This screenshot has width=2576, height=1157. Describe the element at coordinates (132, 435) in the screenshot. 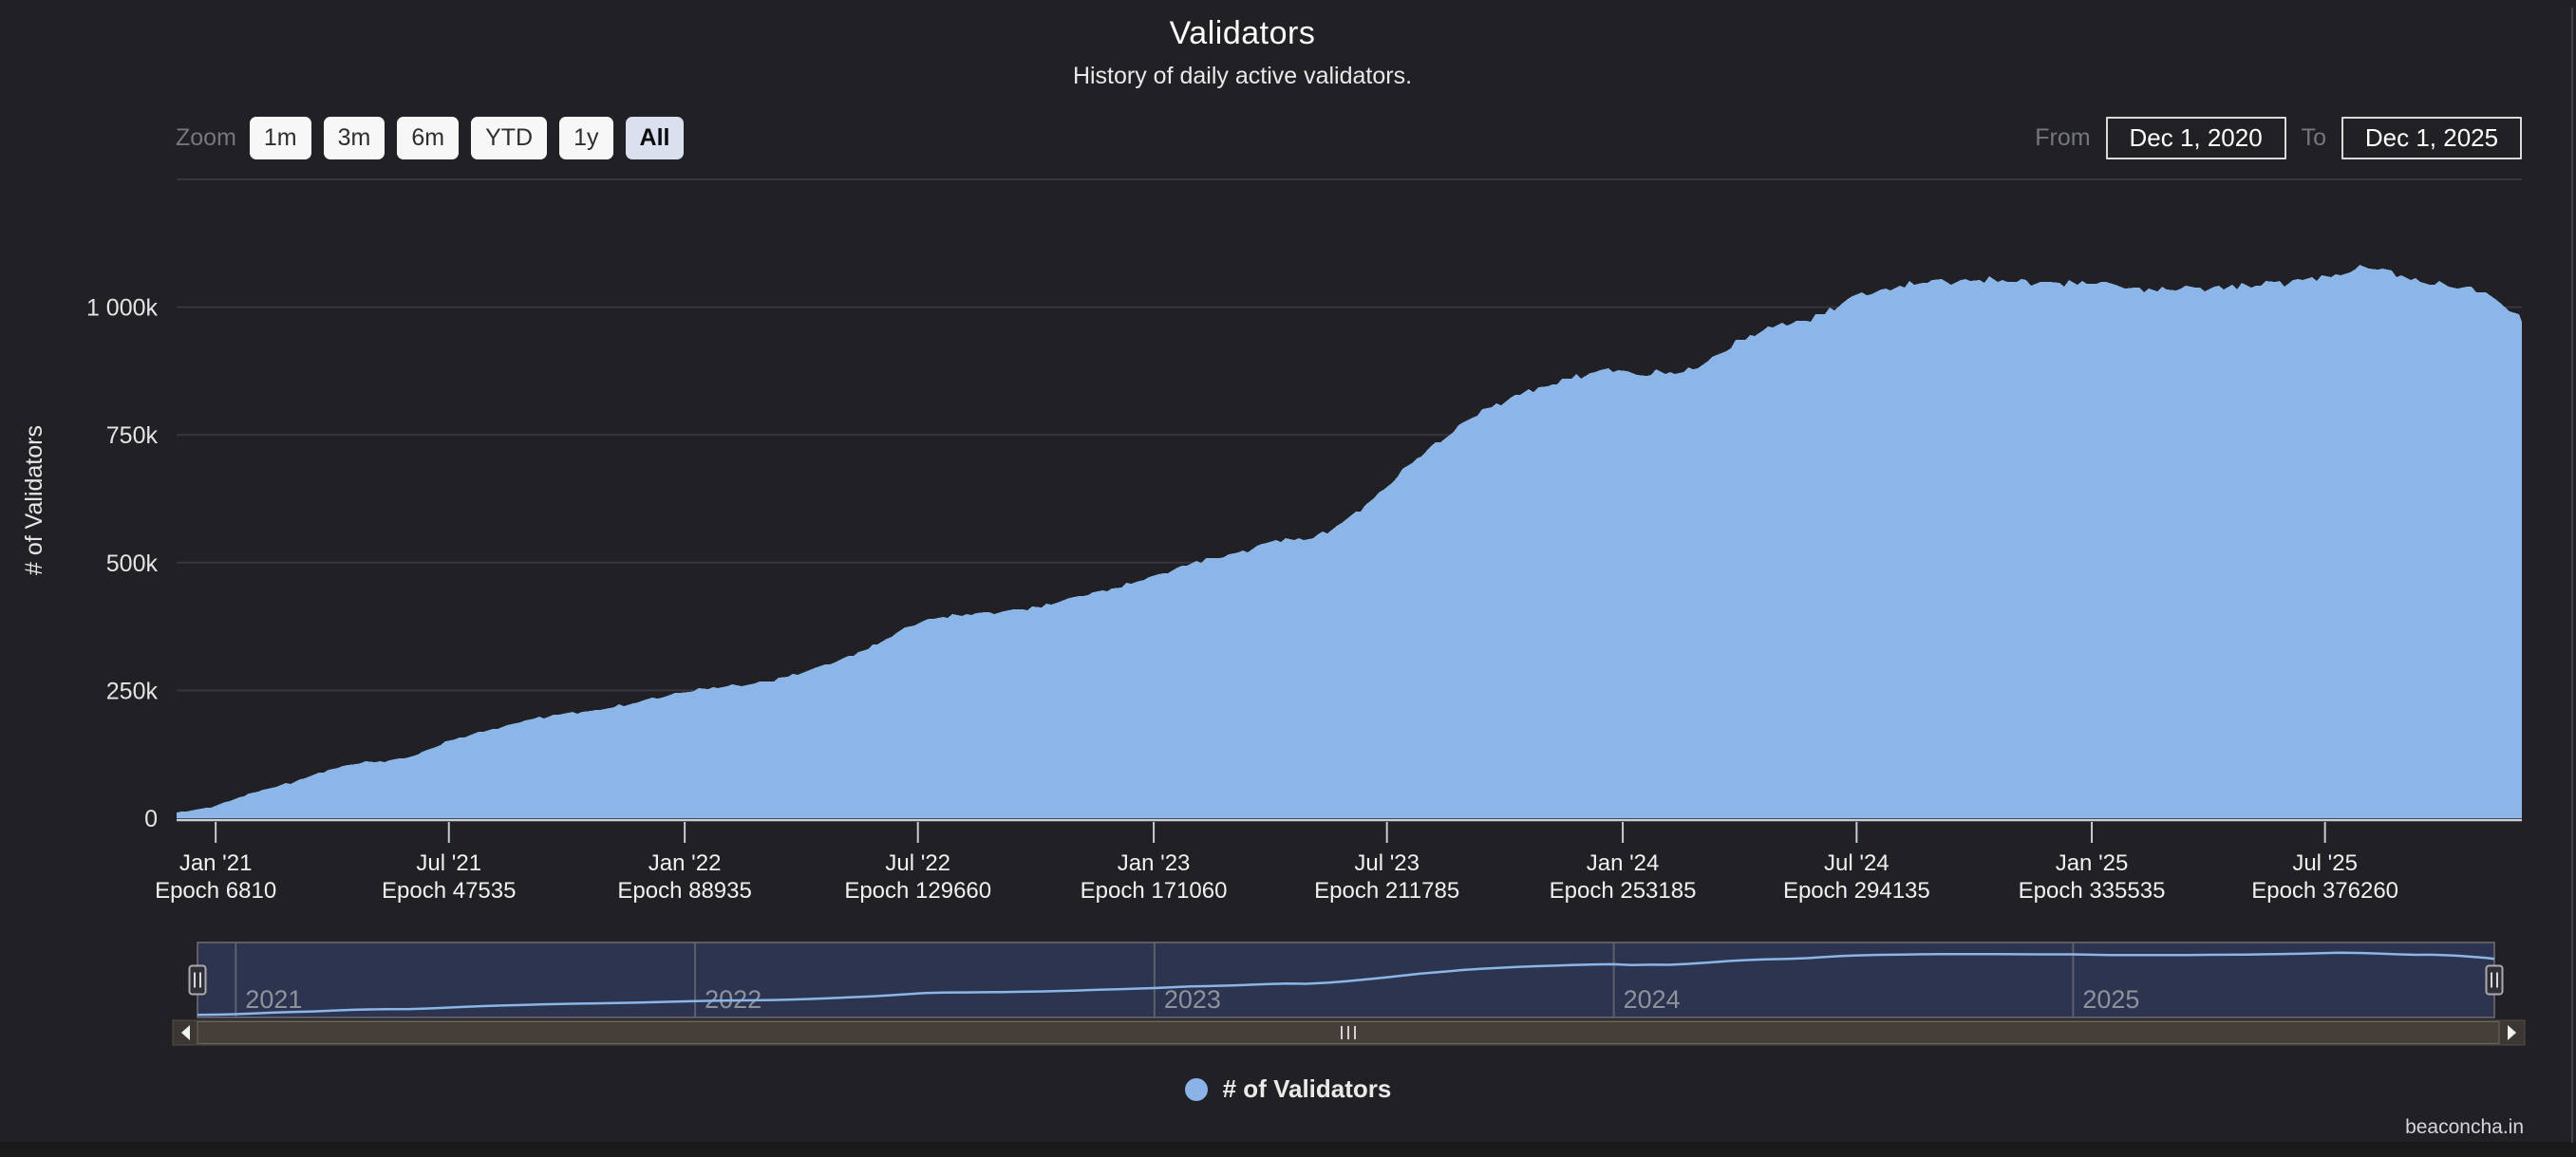

I see `y-tick-label: 750k` at that location.